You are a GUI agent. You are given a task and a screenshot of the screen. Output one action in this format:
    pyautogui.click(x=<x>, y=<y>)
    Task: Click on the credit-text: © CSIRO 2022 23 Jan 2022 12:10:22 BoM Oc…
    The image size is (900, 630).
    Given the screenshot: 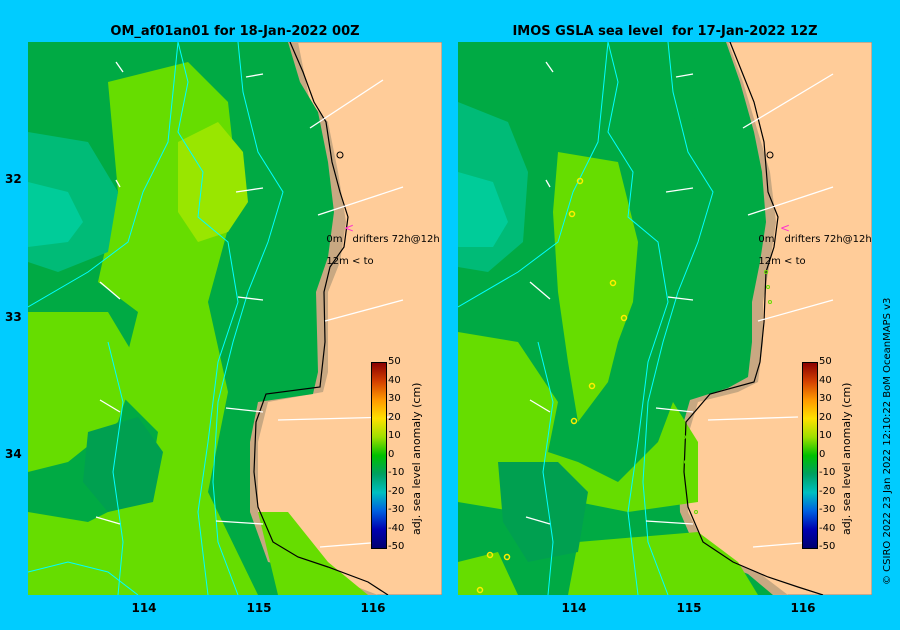 What is the action you would take?
    pyautogui.click(x=887, y=441)
    